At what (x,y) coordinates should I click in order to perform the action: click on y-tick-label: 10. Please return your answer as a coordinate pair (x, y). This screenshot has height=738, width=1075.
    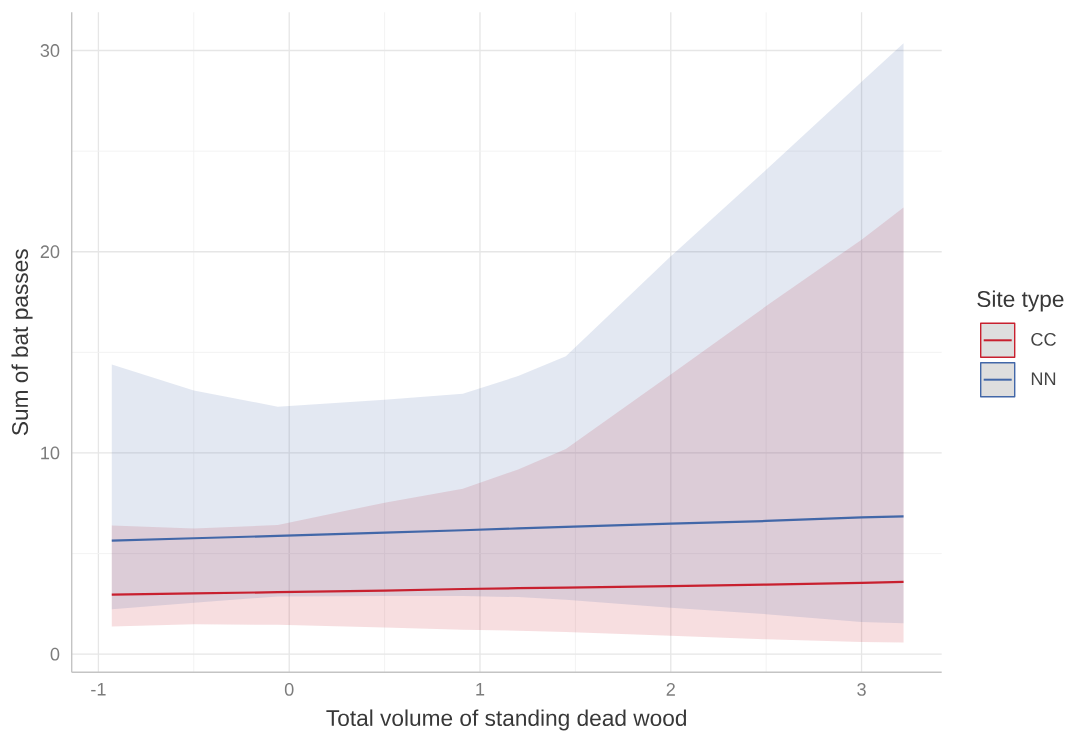
    Looking at the image, I should click on (50, 453).